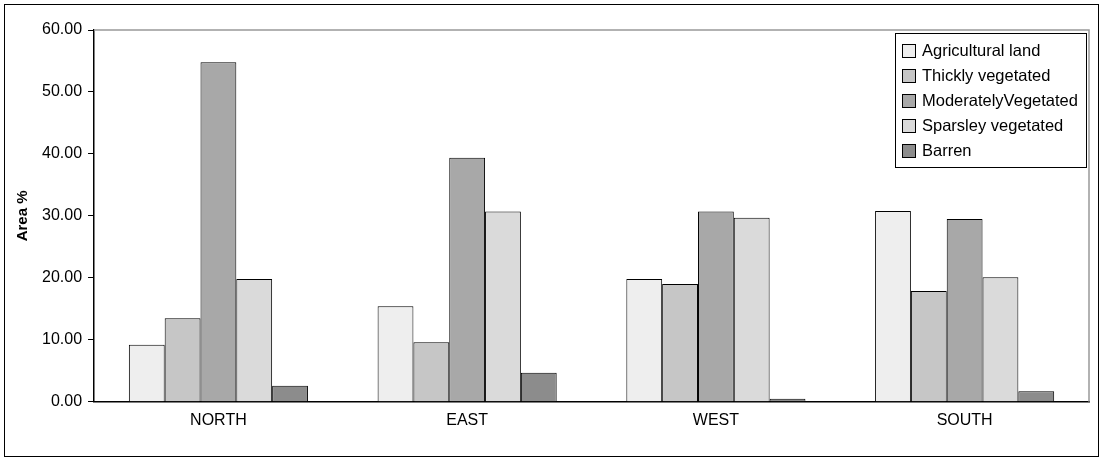 The height and width of the screenshot is (463, 1105). I want to click on legend-label: Sparsley vegetated, so click(993, 125).